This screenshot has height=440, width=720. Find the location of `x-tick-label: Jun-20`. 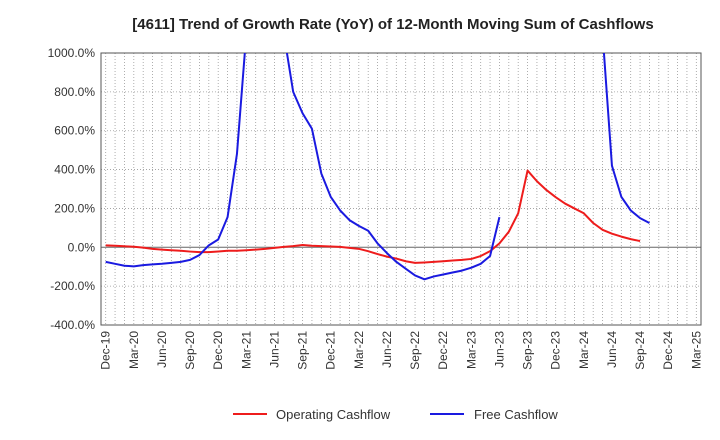

x-tick-label: Jun-20 is located at coordinates (162, 349).